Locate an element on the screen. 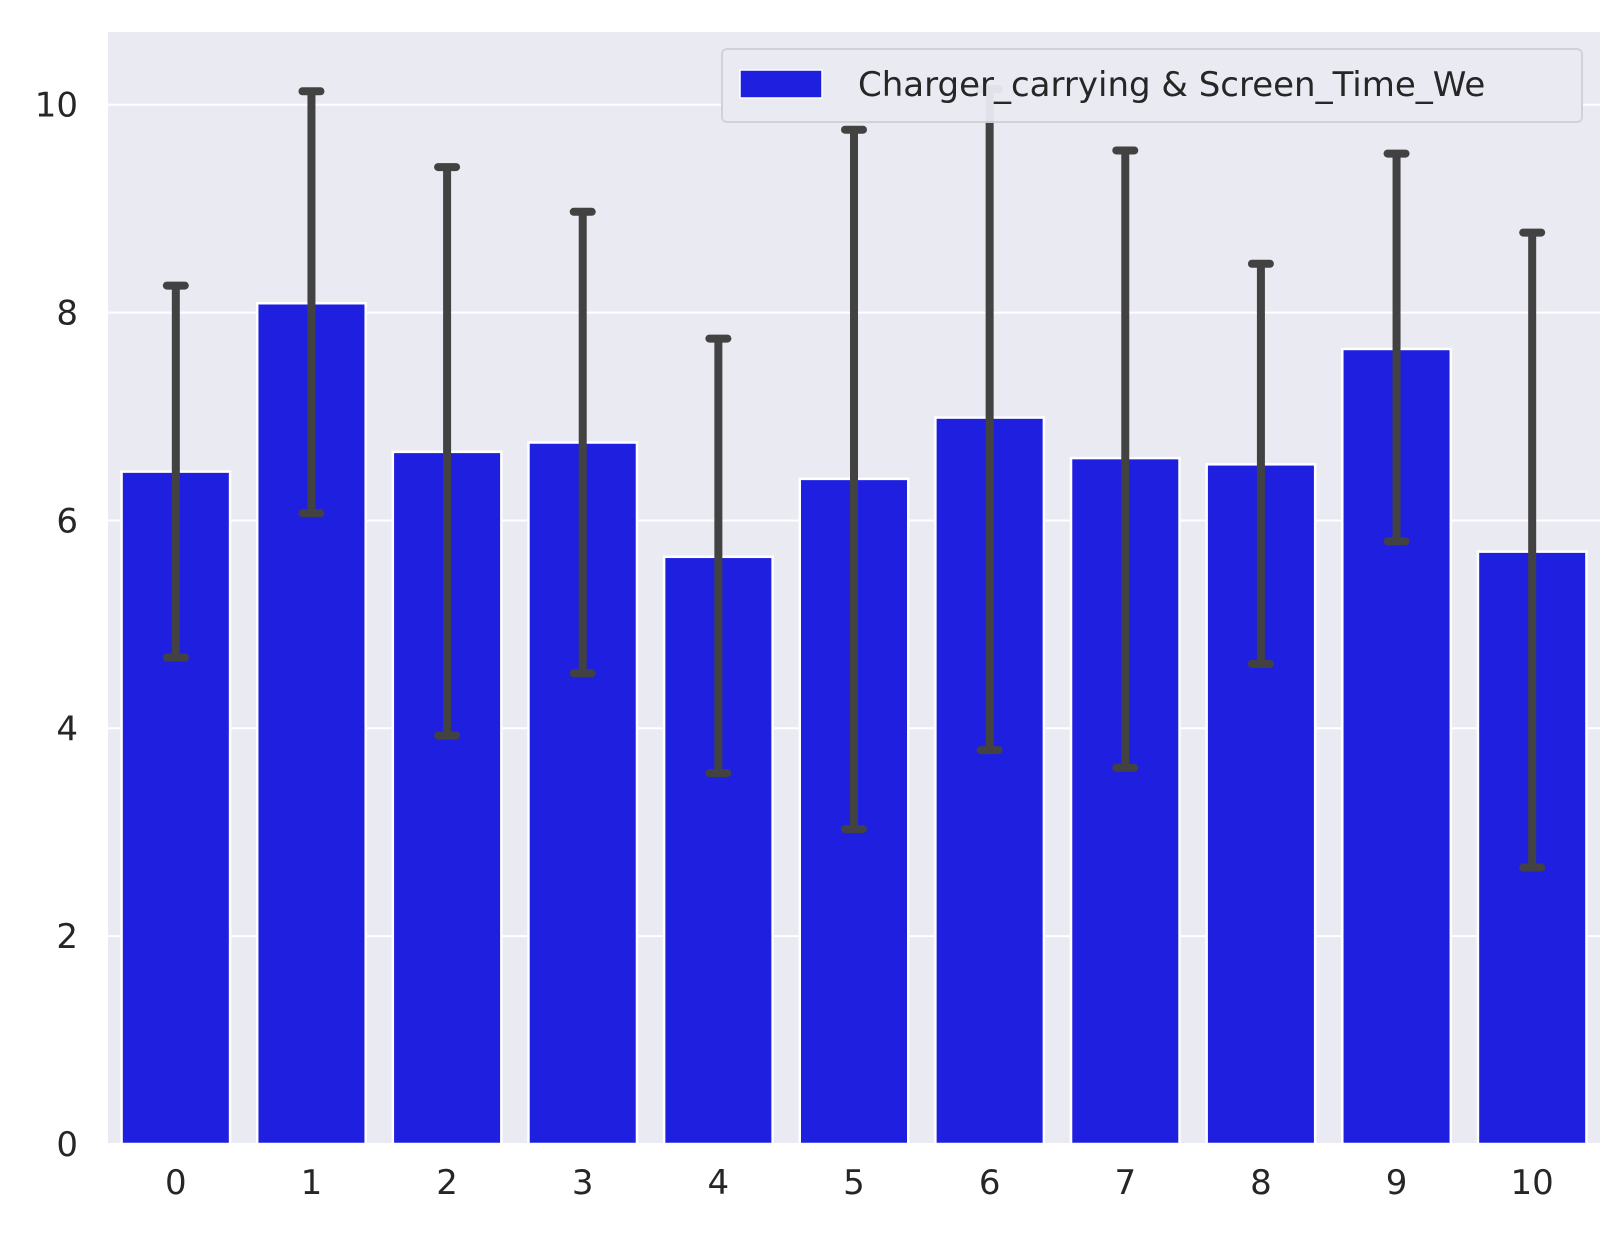 This screenshot has width=1623, height=1235. x-tick-label-7: 7 is located at coordinates (1125, 1183).